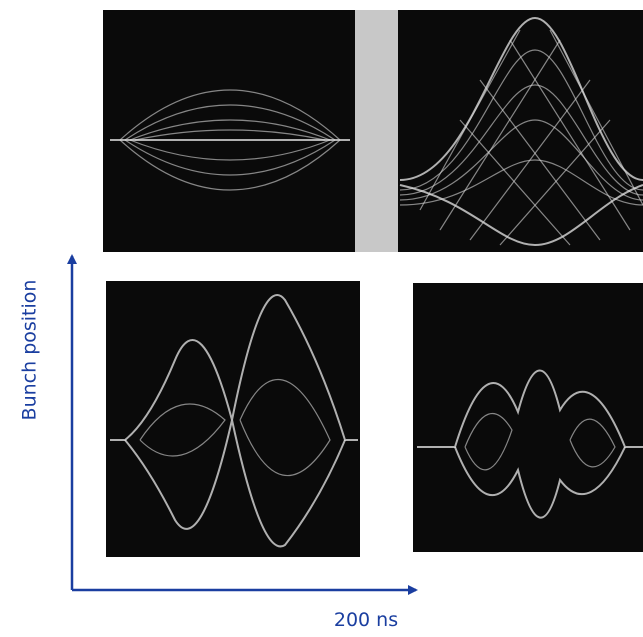 This screenshot has width=643, height=637. I want to click on y-axis-label: Bunch position, so click(30, 350).